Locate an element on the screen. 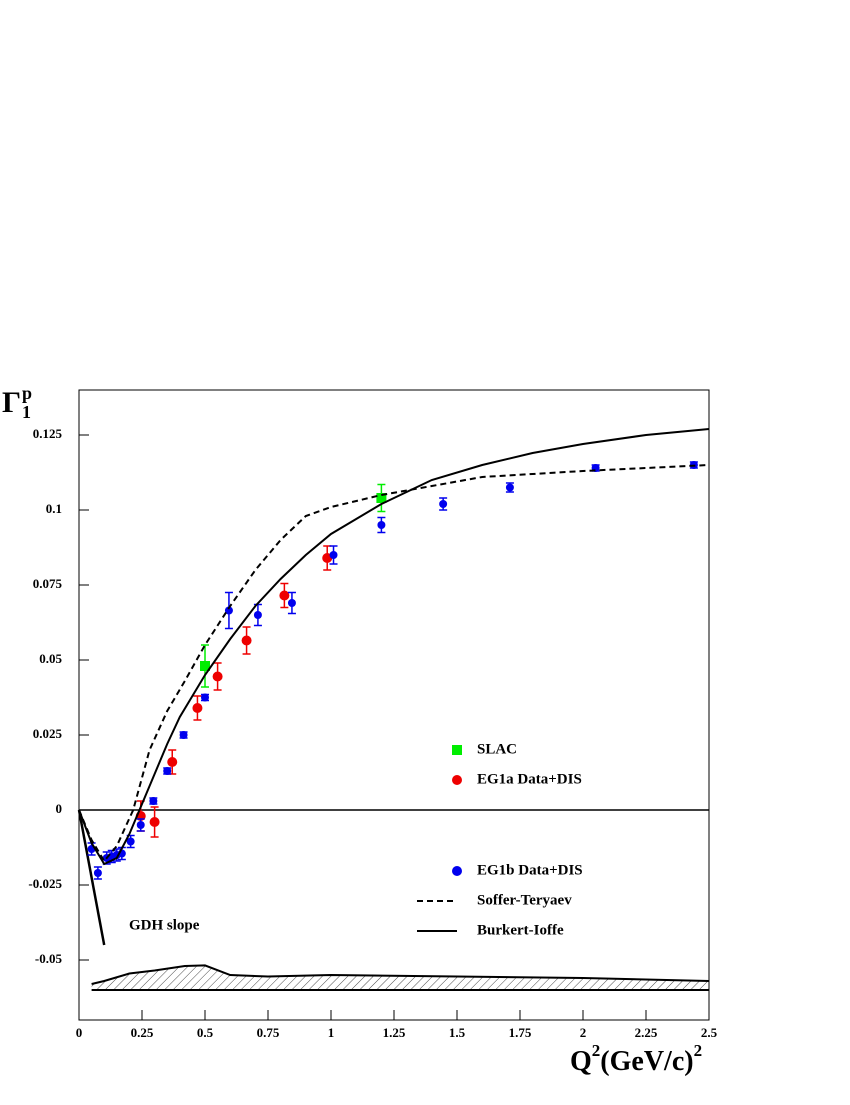 The image size is (850, 1105). y-axis-label: Γ is located at coordinates (11, 402).